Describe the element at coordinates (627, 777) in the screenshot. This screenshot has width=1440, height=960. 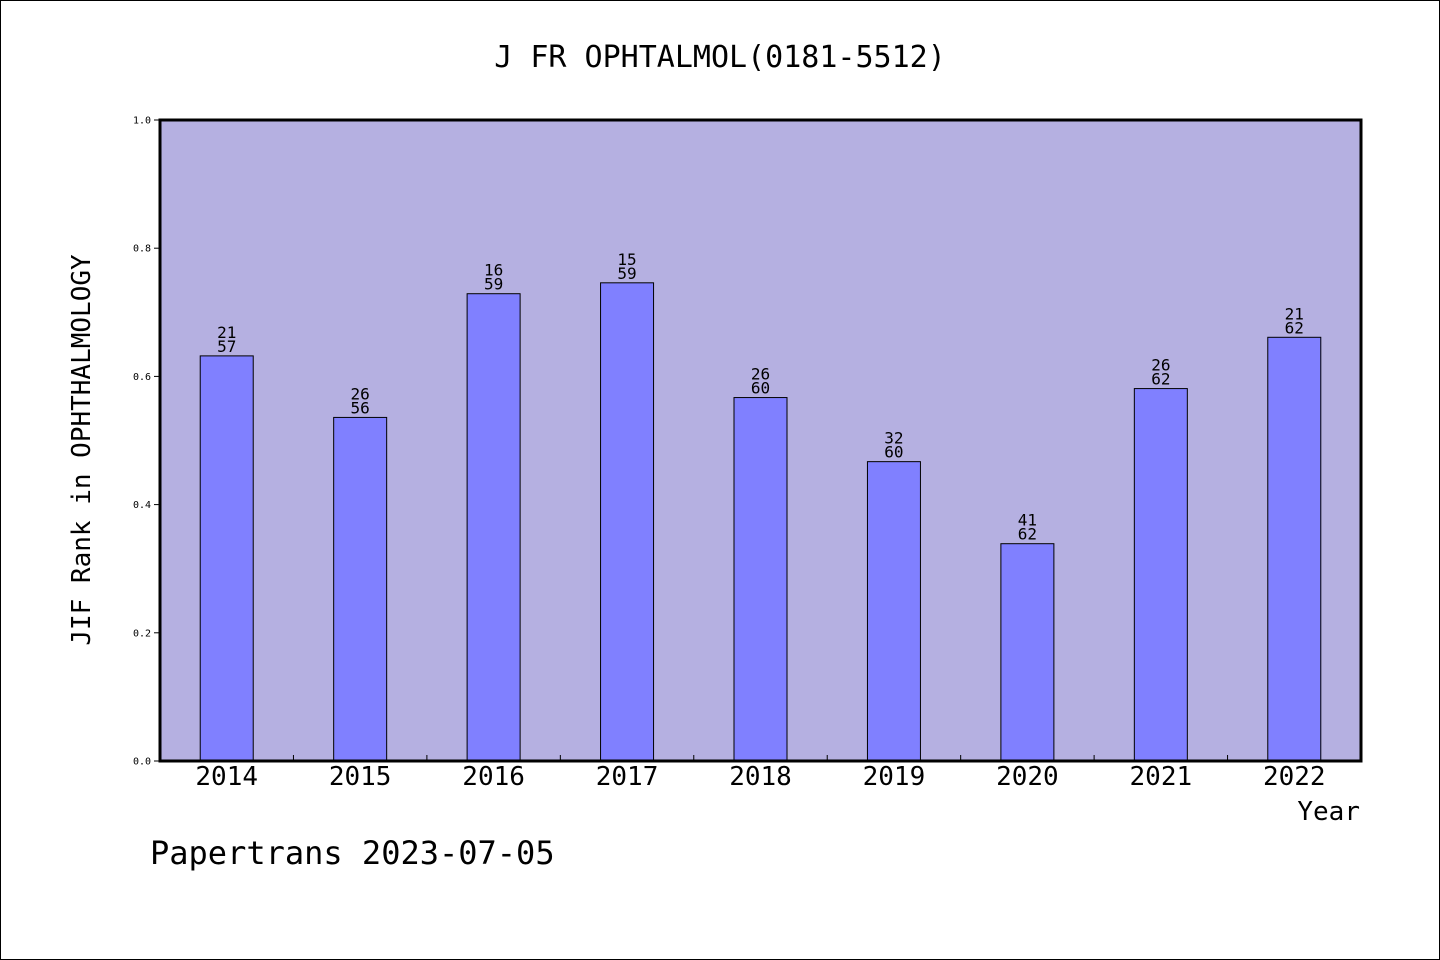
I see `x-tick-label-2017: 2017` at that location.